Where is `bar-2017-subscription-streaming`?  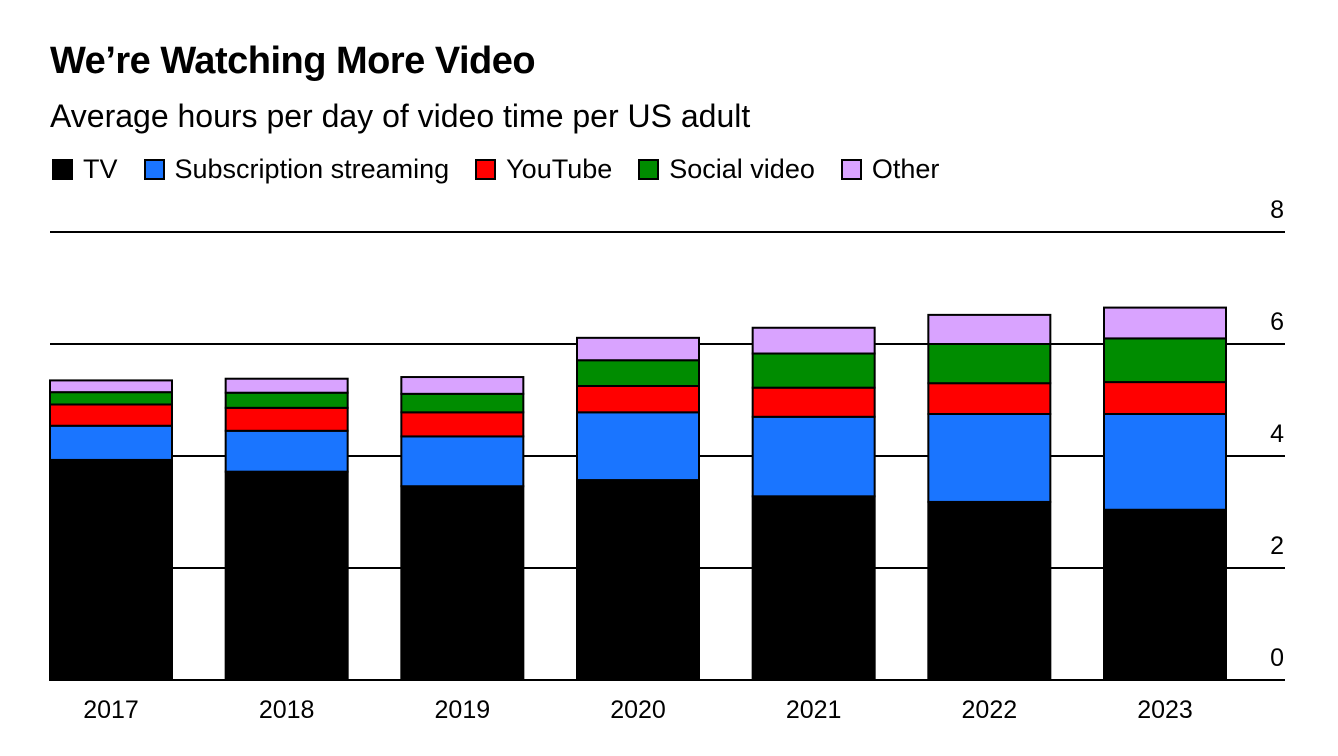 bar-2017-subscription-streaming is located at coordinates (111, 442).